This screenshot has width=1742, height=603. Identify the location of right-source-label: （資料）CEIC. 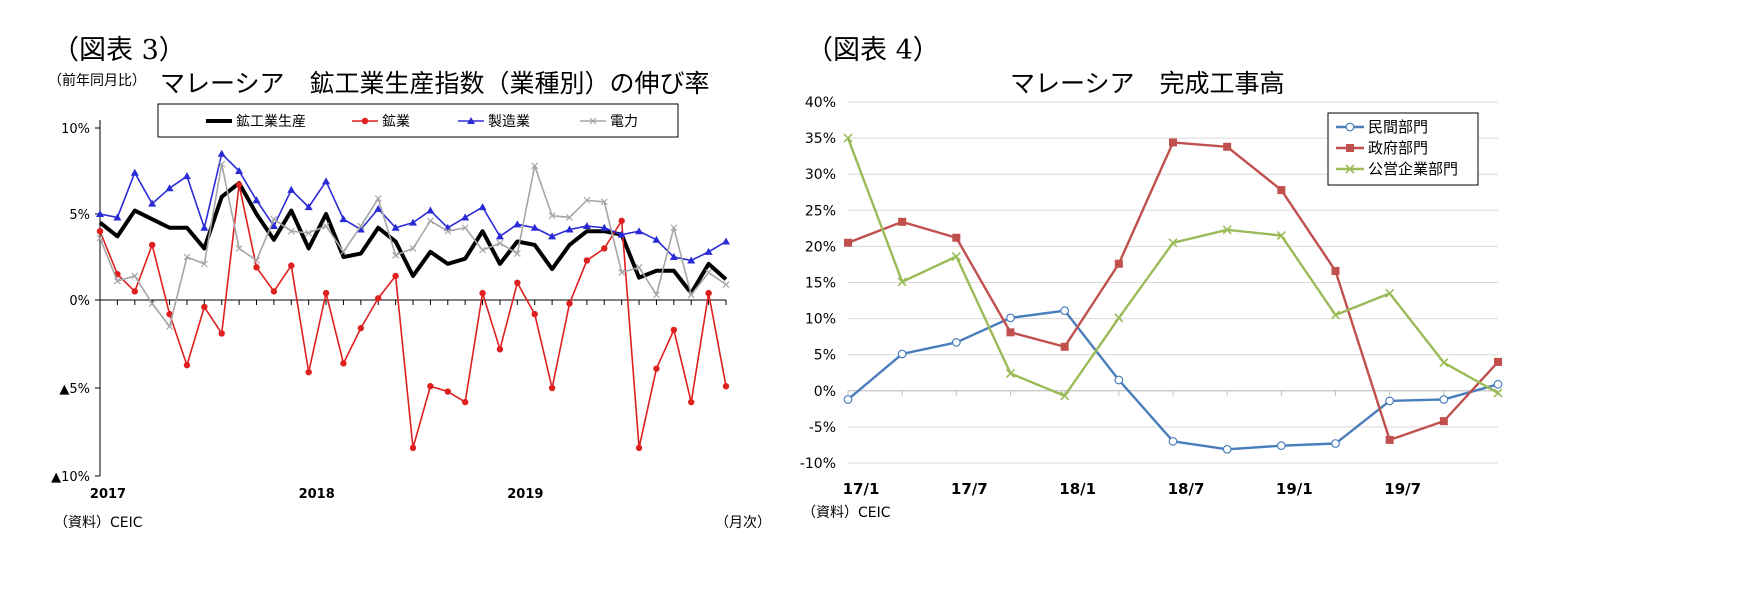
(846, 513).